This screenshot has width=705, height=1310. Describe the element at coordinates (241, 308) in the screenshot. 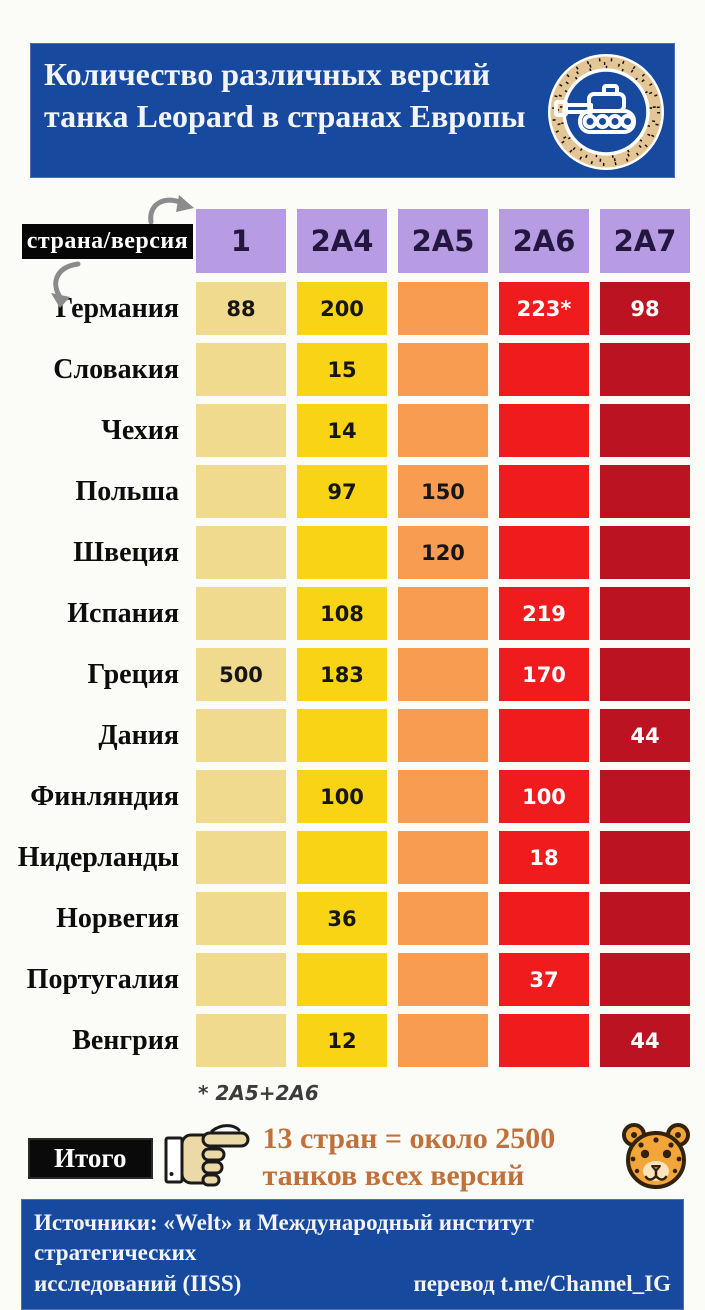

I see `table-cell: 88` at that location.